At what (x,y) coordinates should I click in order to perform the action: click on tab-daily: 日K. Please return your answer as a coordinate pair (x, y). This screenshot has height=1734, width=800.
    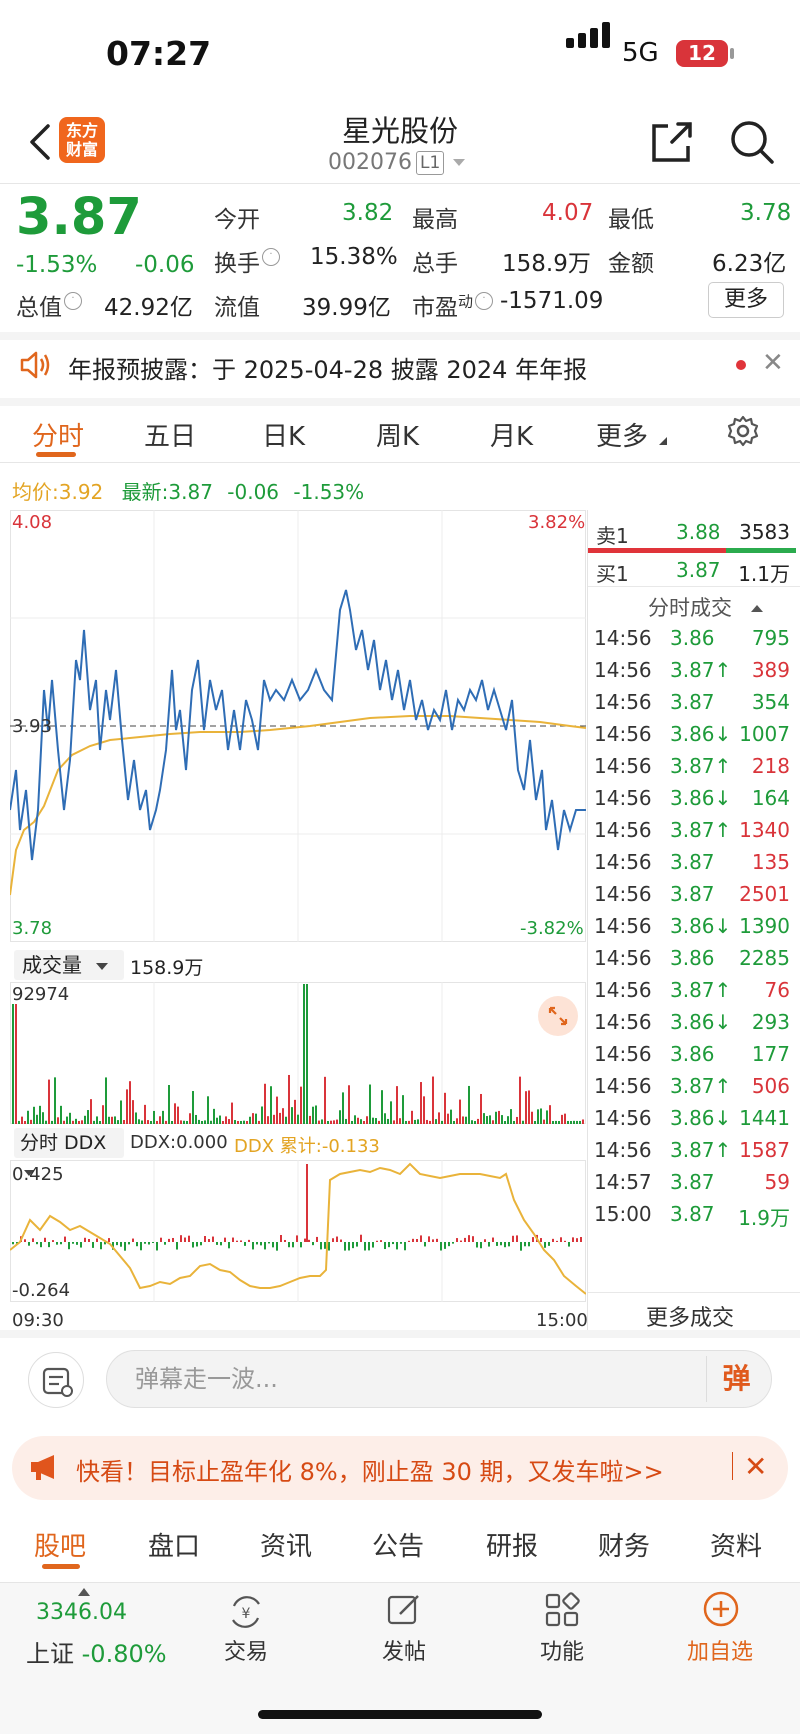
    Looking at the image, I should click on (284, 437).